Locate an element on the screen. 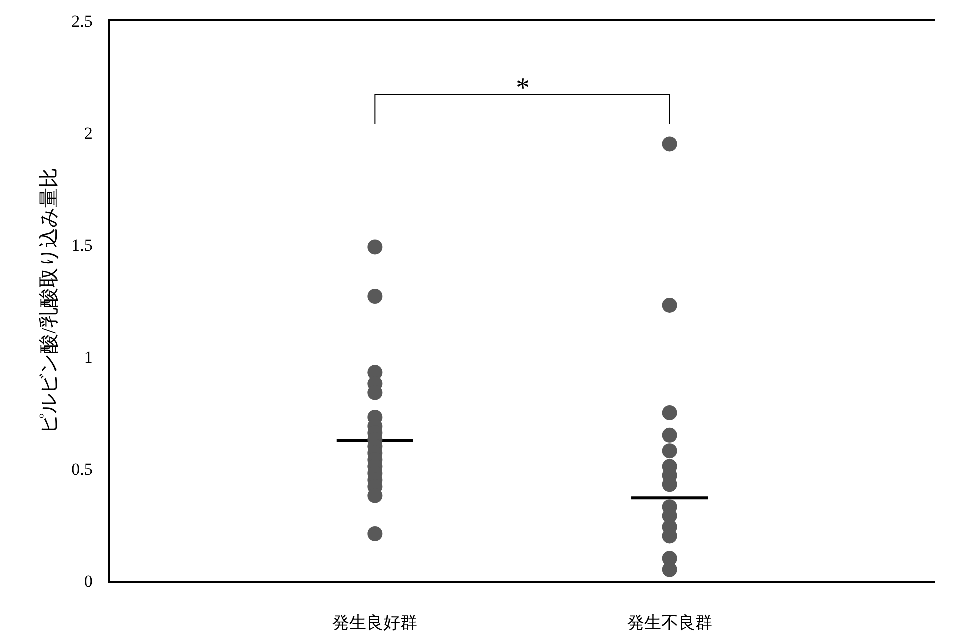 This screenshot has height=641, width=962. y-tick-label: 1.5 is located at coordinates (82, 245).